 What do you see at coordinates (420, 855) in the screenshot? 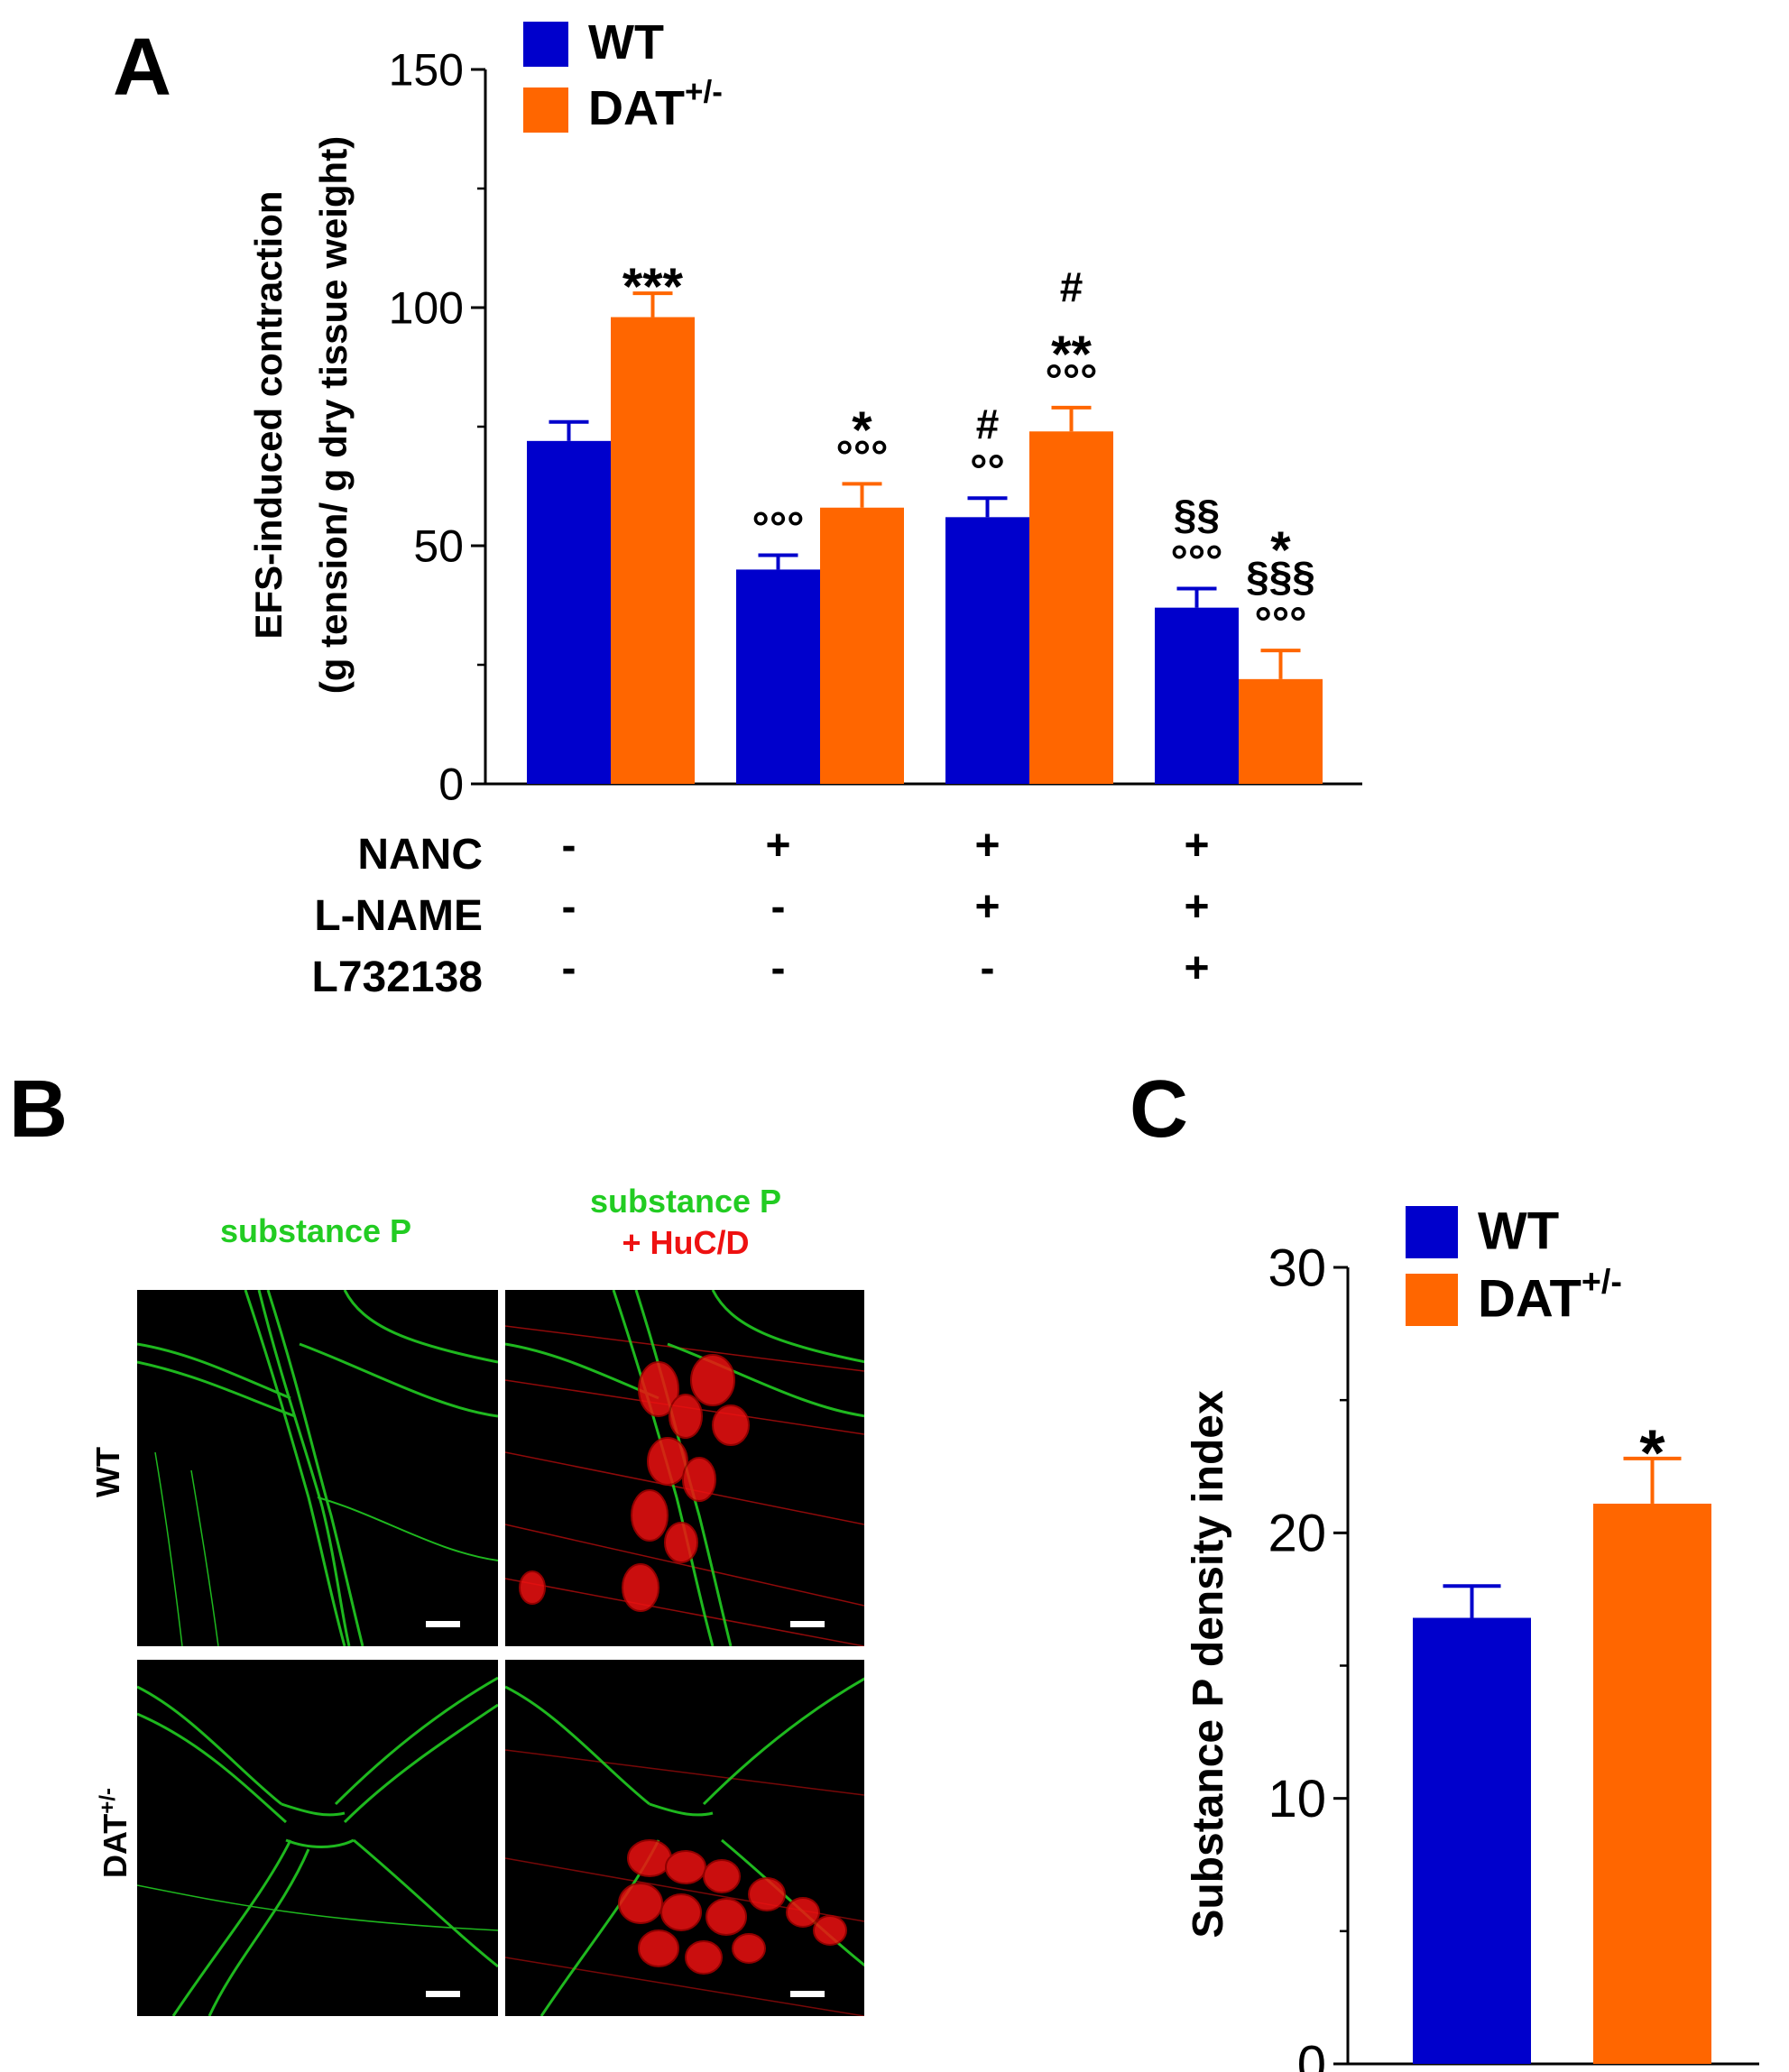
I see `condition-label: NANC` at bounding box center [420, 855].